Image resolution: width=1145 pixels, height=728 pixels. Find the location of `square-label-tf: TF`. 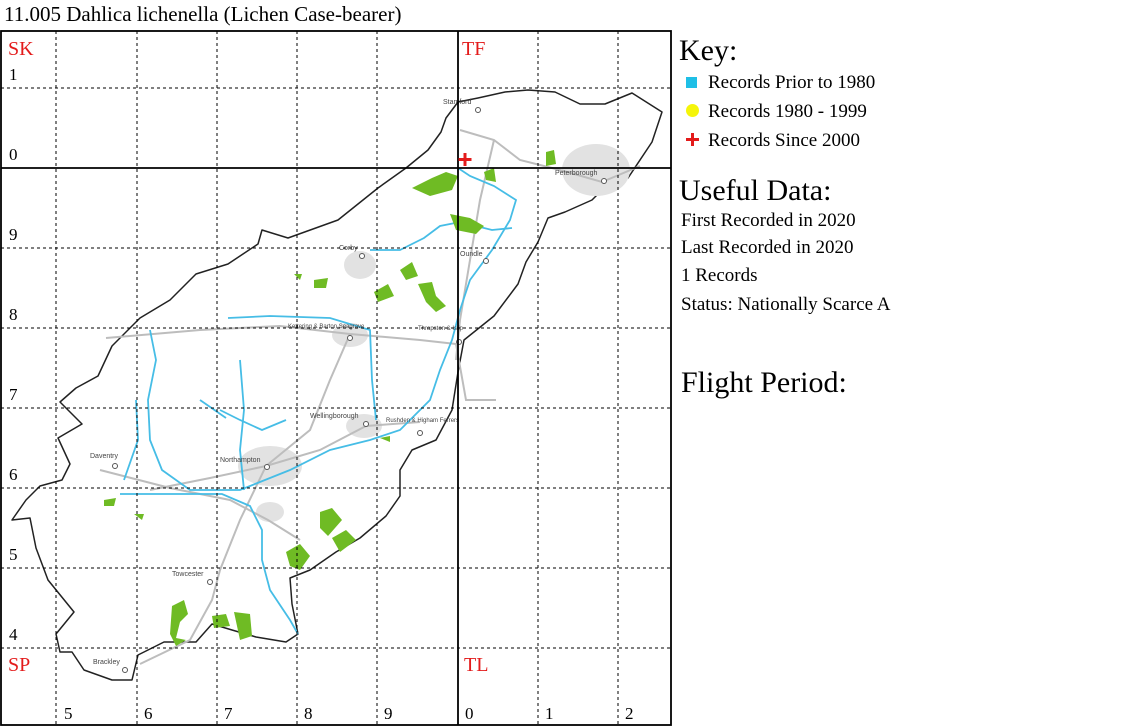

square-label-tf: TF is located at coordinates (473, 49).